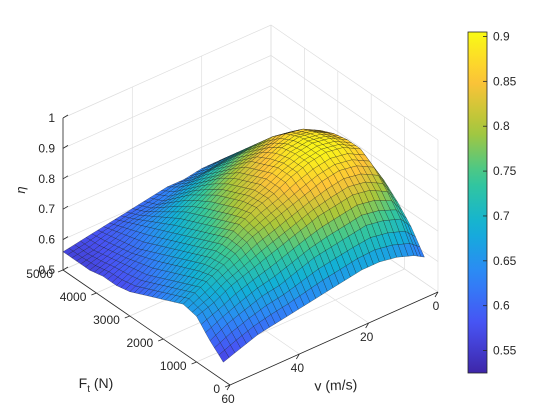 This screenshot has width=560, height=420. I want to click on x-tick-label: 60, so click(228, 399).